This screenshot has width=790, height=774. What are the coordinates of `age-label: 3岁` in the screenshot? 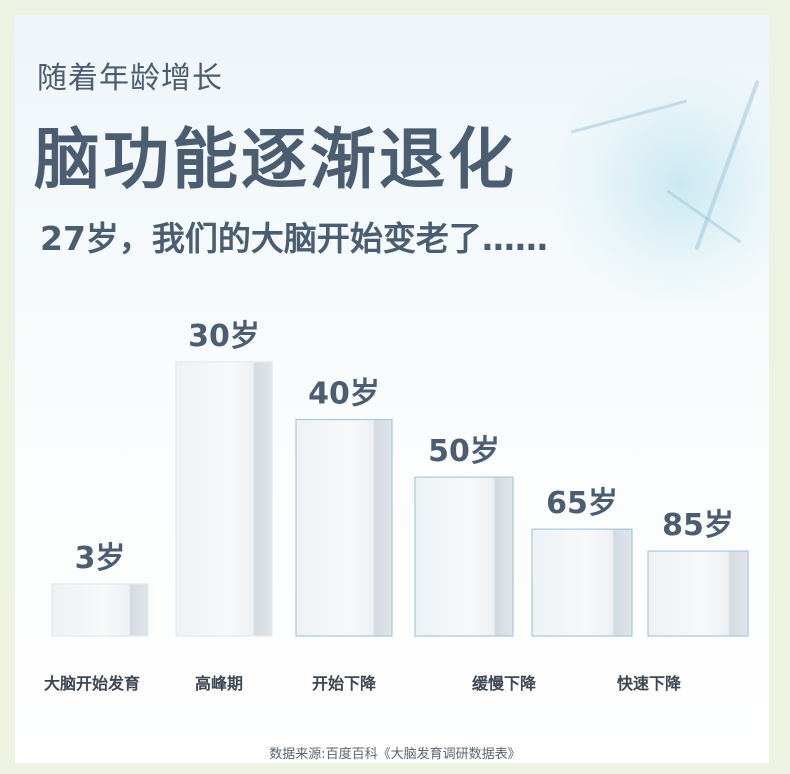 It's located at (100, 558).